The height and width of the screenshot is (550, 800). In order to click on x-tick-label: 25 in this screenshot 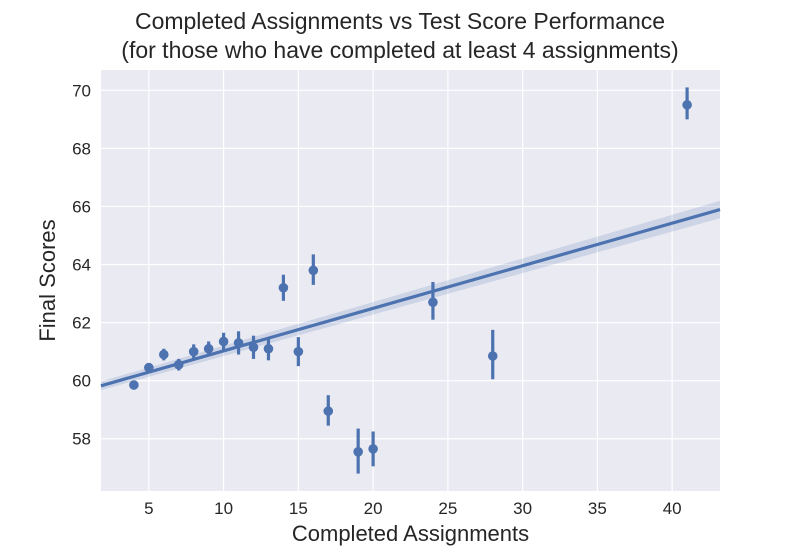, I will do `click(447, 508)`.